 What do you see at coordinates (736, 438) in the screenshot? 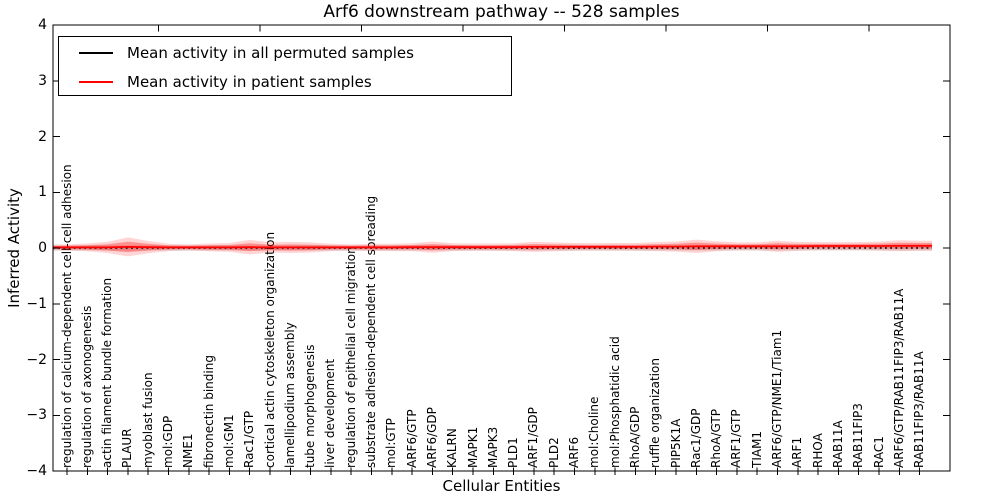
I see `x-tick-label: ARF1/GTP` at bounding box center [736, 438].